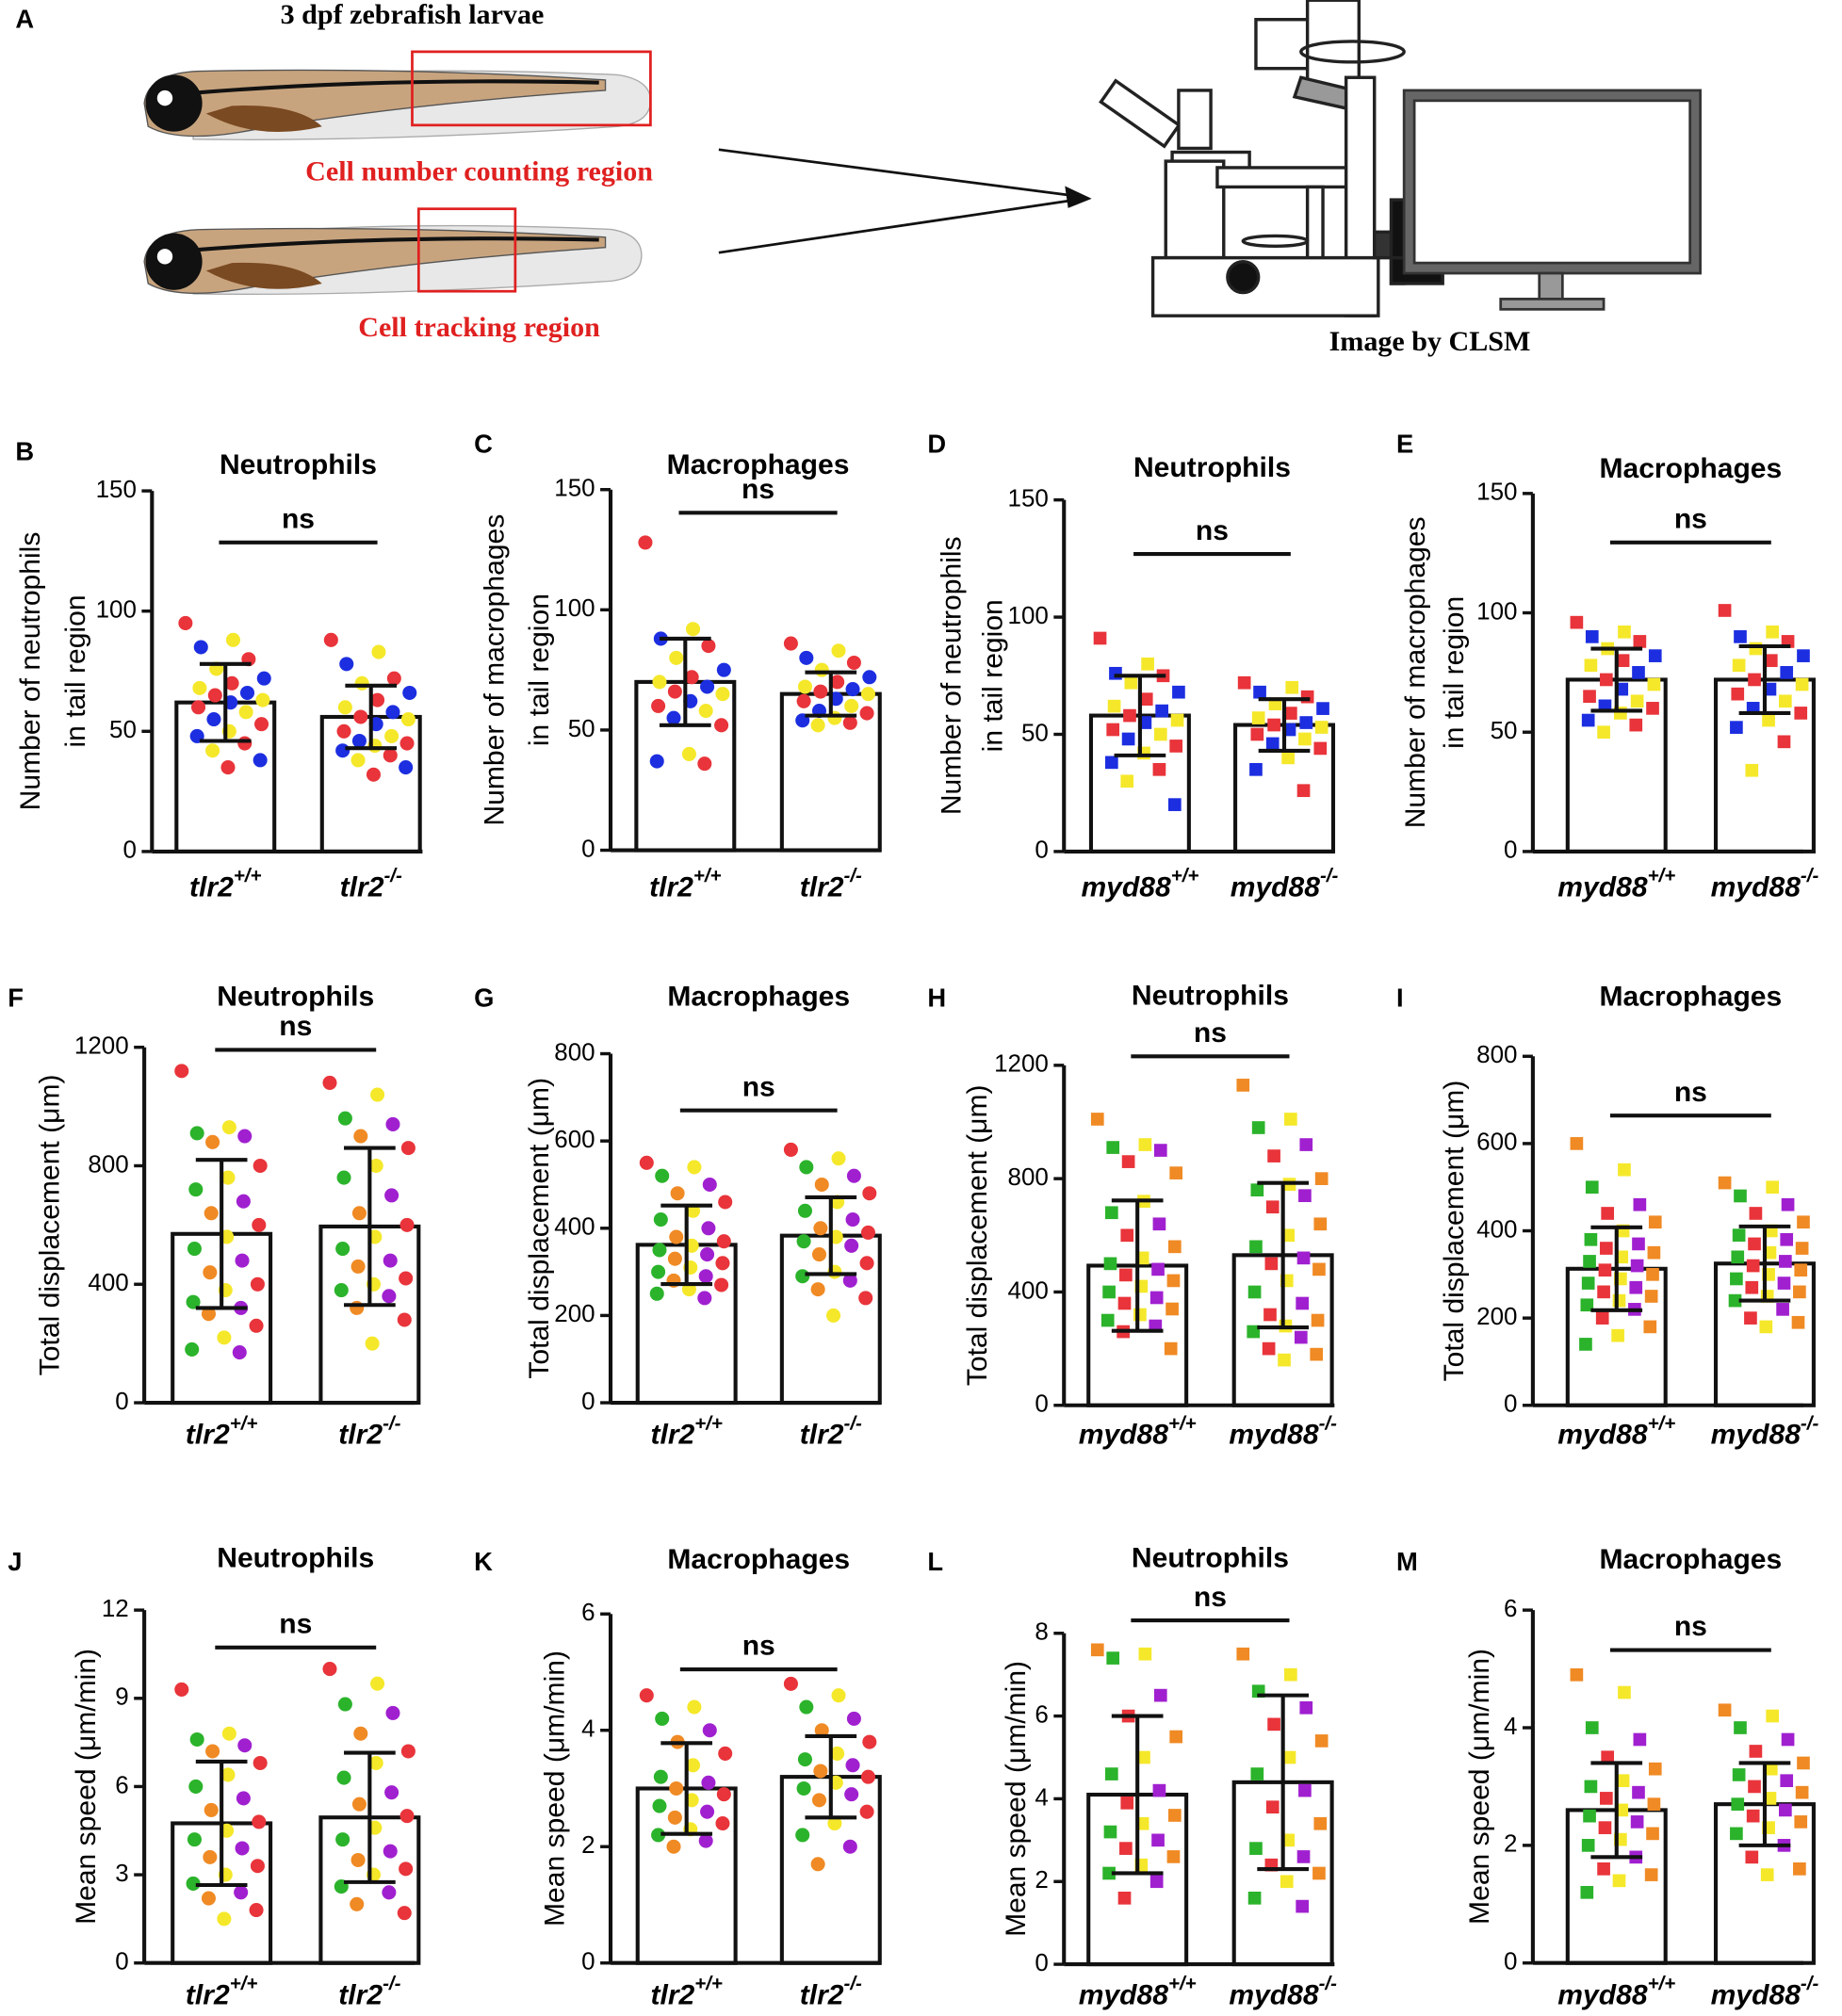 The image size is (1842, 2016). Describe the element at coordinates (108, 1163) in the screenshot. I see `y-tick-label: 800` at that location.